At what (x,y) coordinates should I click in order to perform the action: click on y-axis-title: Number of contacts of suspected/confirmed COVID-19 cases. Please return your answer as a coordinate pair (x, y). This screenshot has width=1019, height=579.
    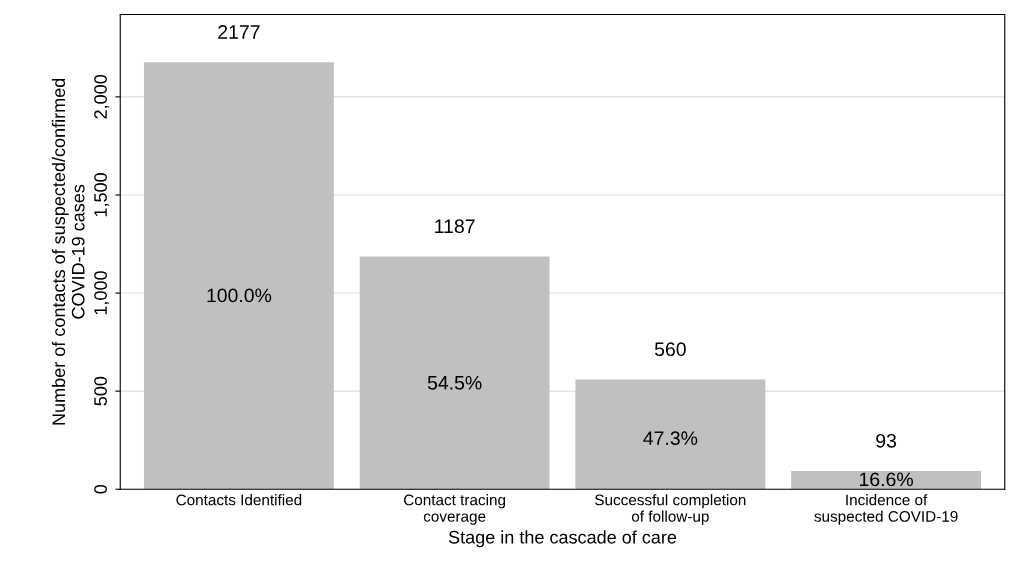
    Looking at the image, I should click on (68, 251).